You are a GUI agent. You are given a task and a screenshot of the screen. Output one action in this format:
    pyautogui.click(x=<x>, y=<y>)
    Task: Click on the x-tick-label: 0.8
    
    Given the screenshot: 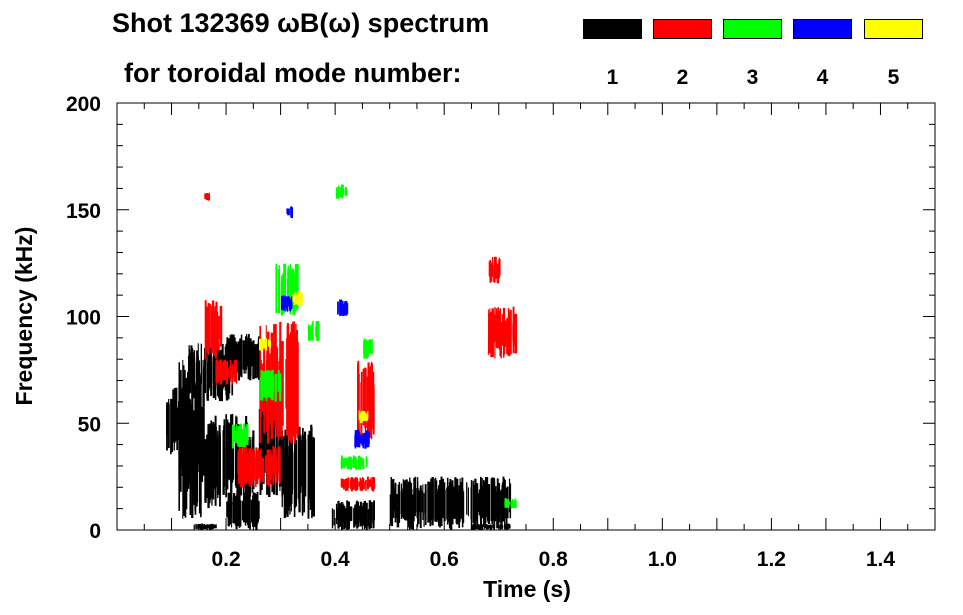 What is the action you would take?
    pyautogui.click(x=554, y=559)
    